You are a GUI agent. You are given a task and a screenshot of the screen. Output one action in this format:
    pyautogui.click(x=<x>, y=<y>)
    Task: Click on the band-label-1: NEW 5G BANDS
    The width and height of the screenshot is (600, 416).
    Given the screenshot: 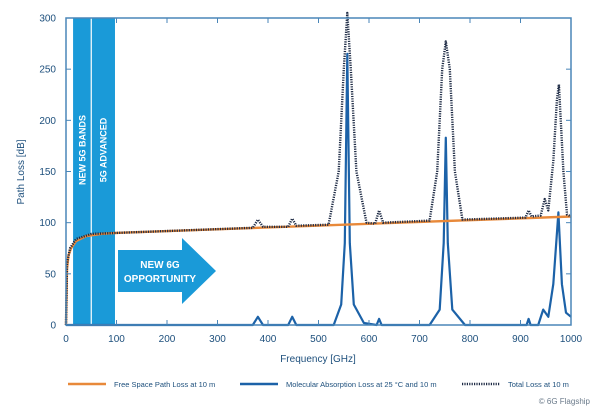 What is the action you would take?
    pyautogui.click(x=83, y=150)
    